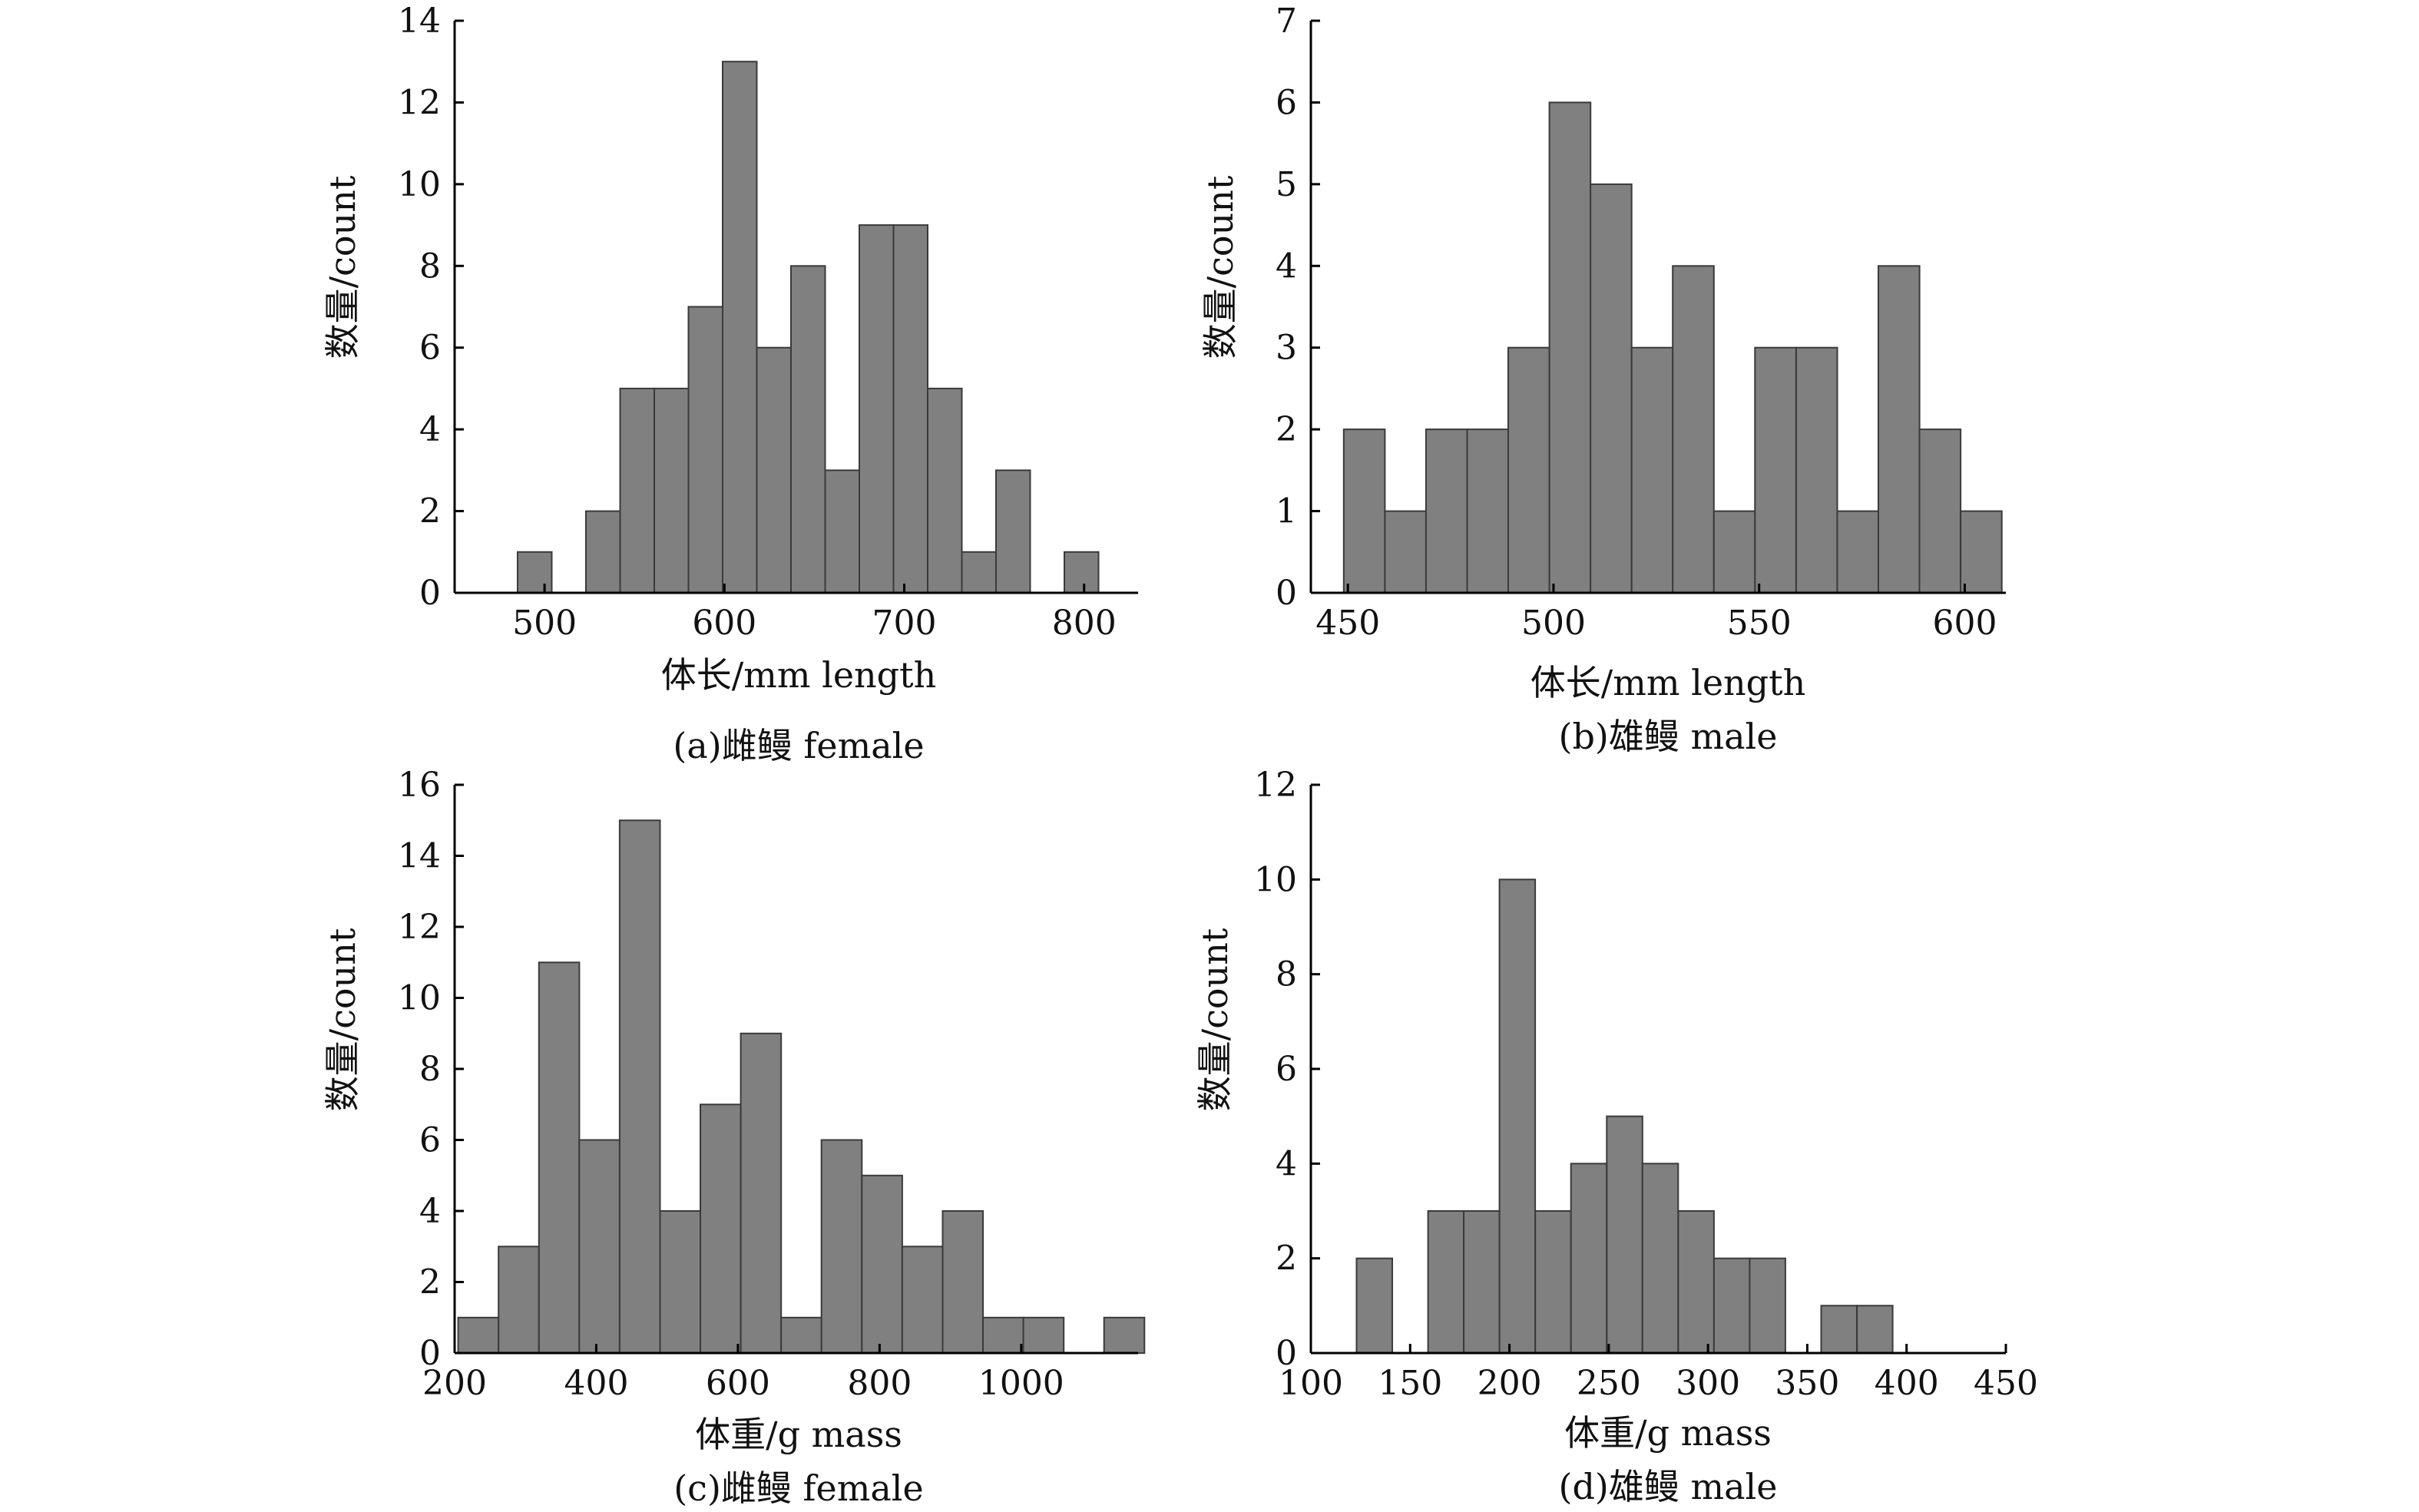  I want to click on panel-c-y-axis-label: 数量/count, so click(342, 1019).